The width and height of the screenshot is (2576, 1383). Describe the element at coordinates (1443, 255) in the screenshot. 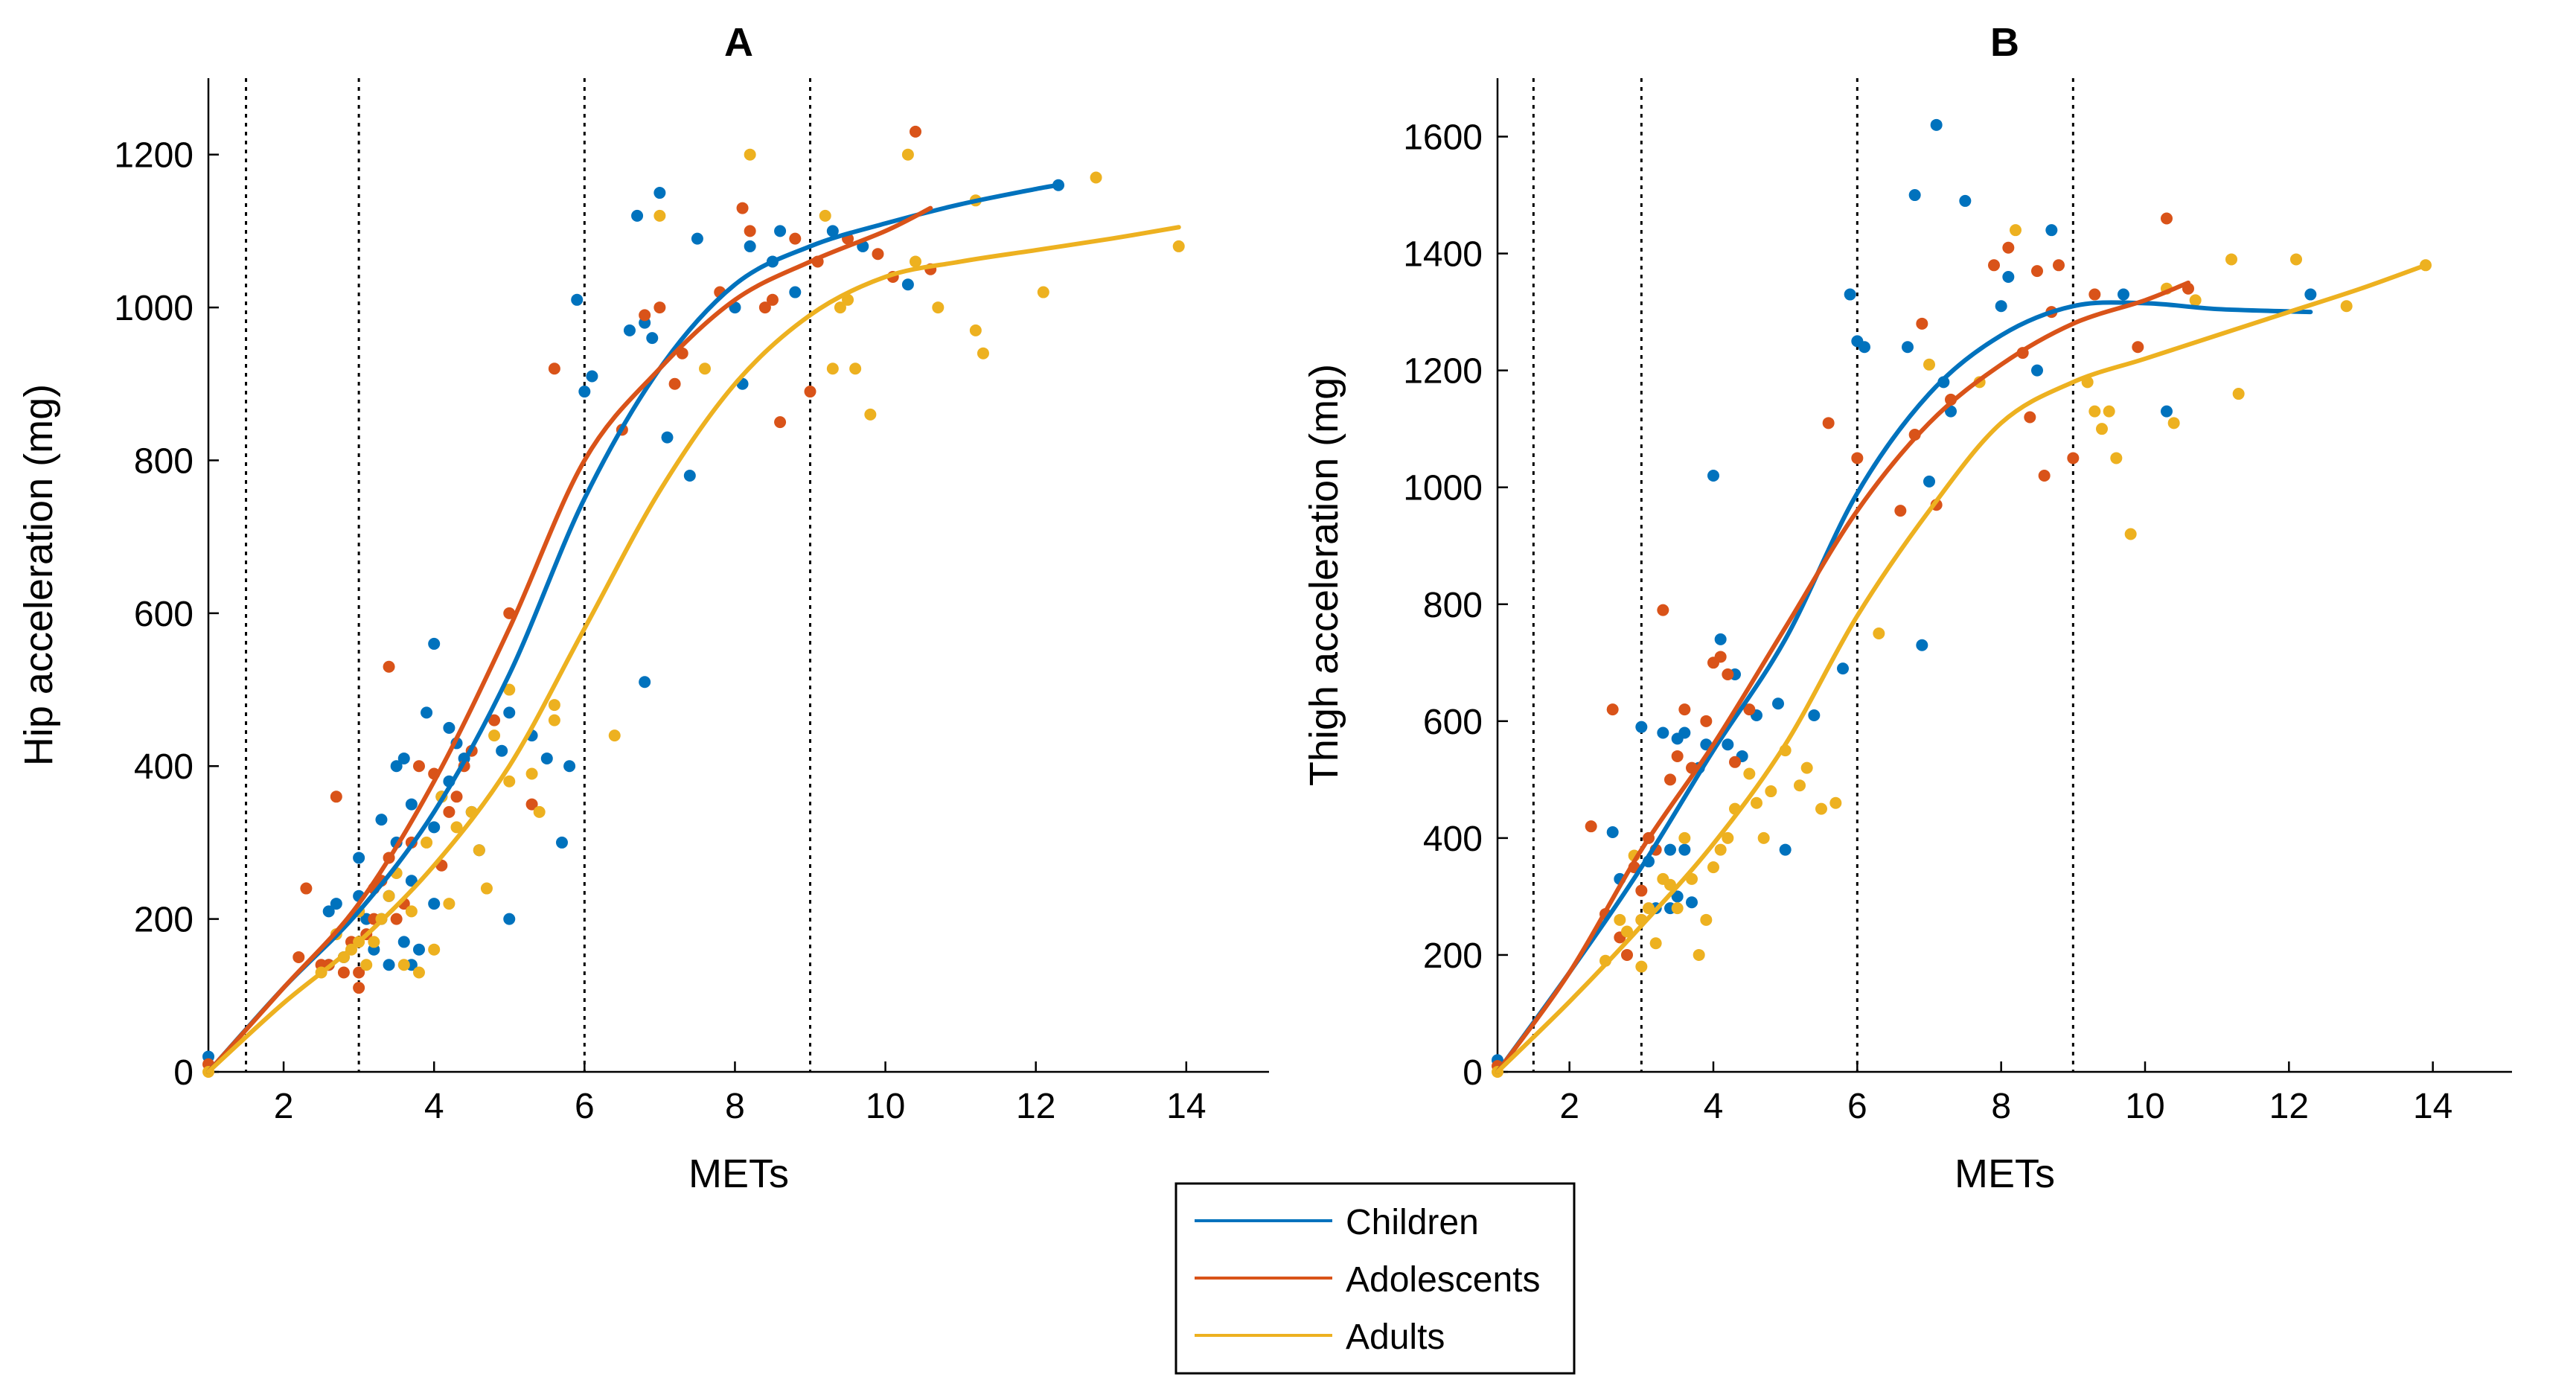

I see `panel-b-y-tick-label: 1400` at that location.